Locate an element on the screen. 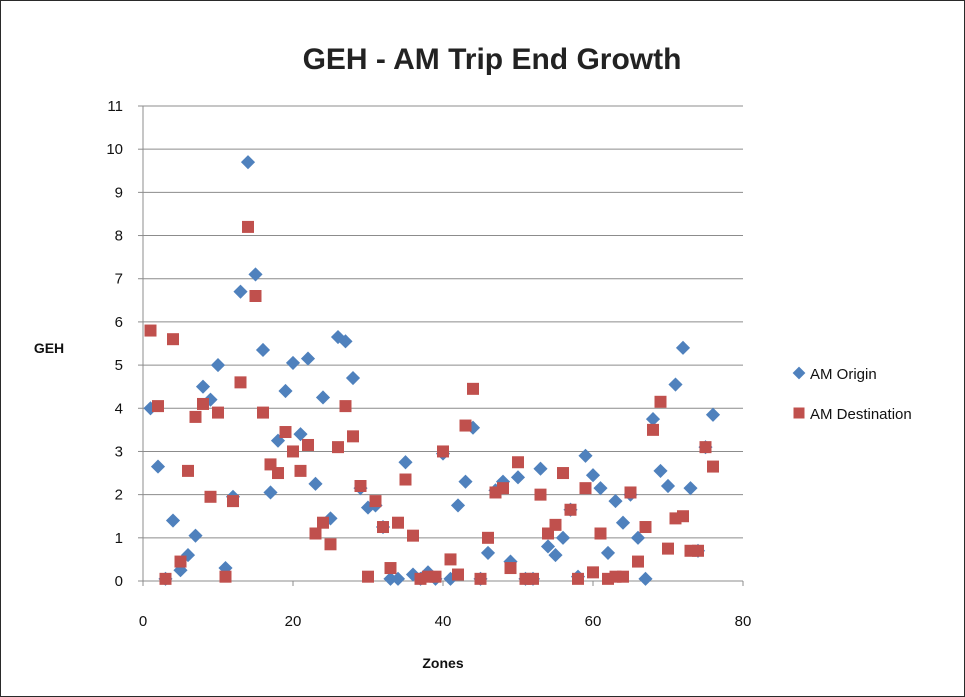  y-tick-label-4: 4 is located at coordinates (119, 408).